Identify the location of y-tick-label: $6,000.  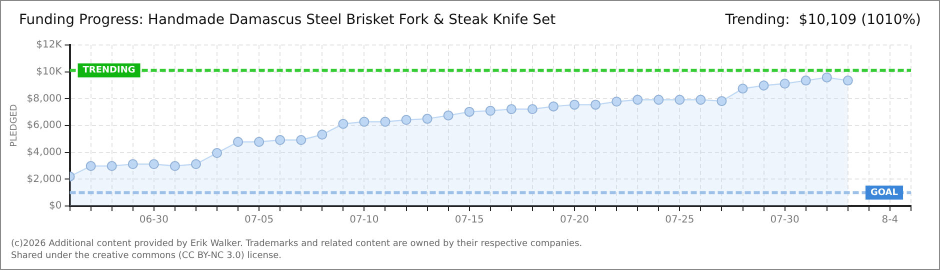
(44, 126).